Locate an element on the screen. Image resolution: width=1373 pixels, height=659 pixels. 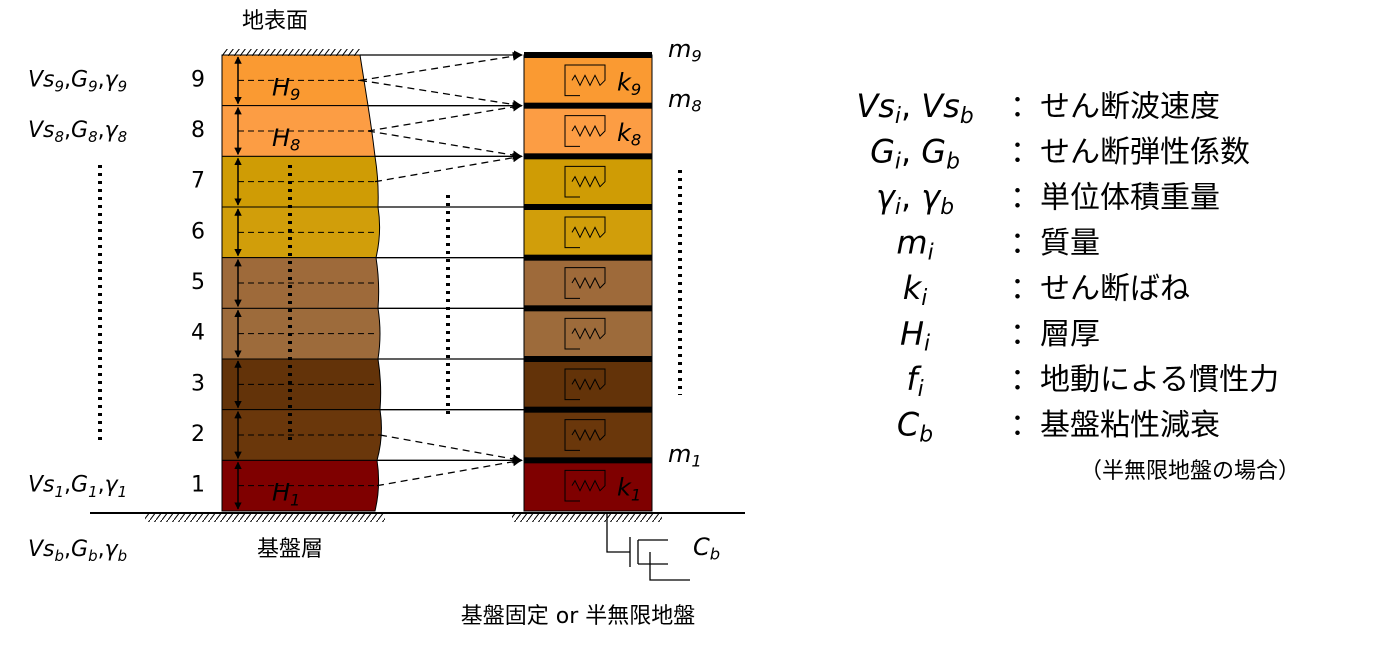
spring-label: k1 is located at coordinates (629, 489).